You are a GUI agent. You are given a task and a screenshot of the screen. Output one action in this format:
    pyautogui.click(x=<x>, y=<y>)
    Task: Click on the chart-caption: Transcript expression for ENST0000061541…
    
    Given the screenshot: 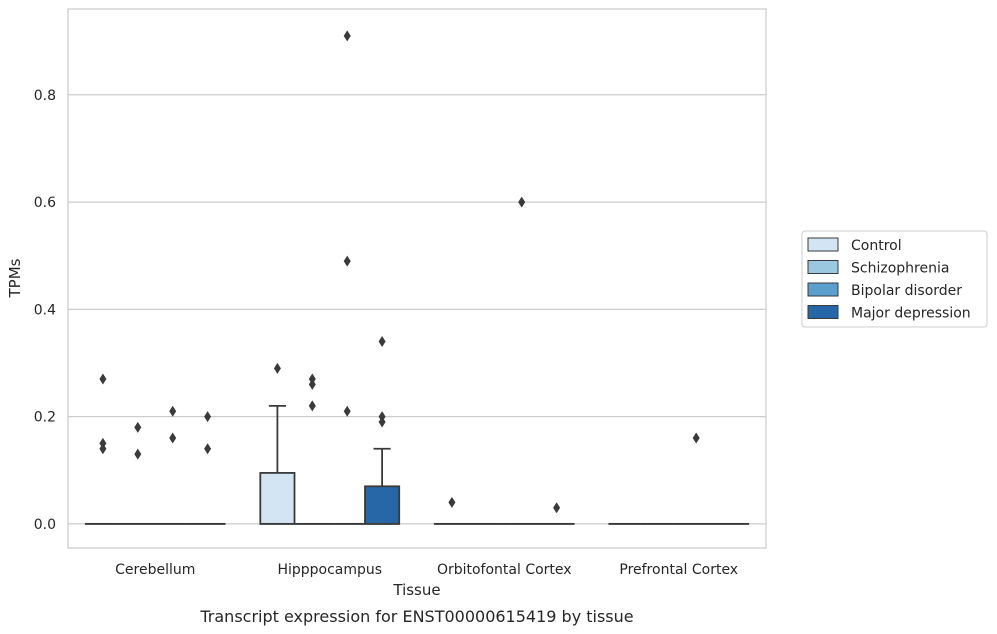 What is the action you would take?
    pyautogui.click(x=416, y=616)
    